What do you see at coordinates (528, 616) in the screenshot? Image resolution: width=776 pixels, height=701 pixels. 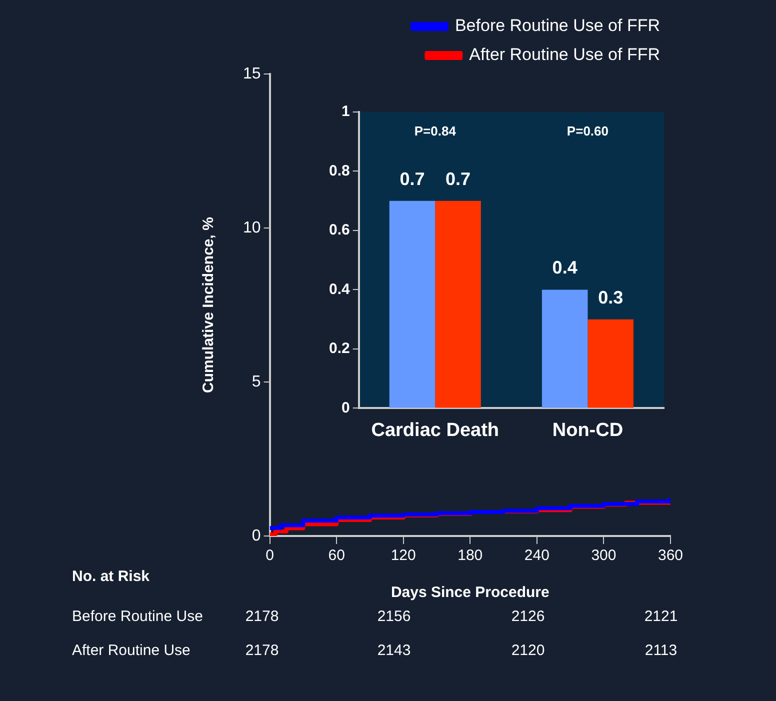 I see `text: 2126` at bounding box center [528, 616].